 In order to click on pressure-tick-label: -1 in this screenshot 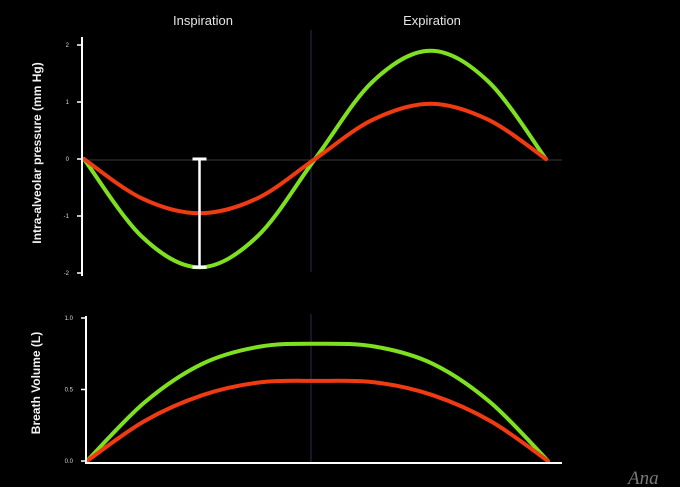, I will do `click(67, 217)`.